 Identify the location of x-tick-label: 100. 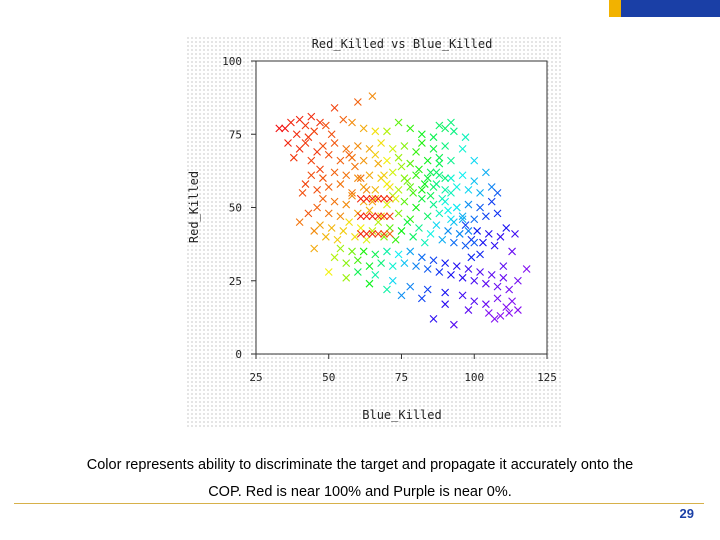
(474, 377).